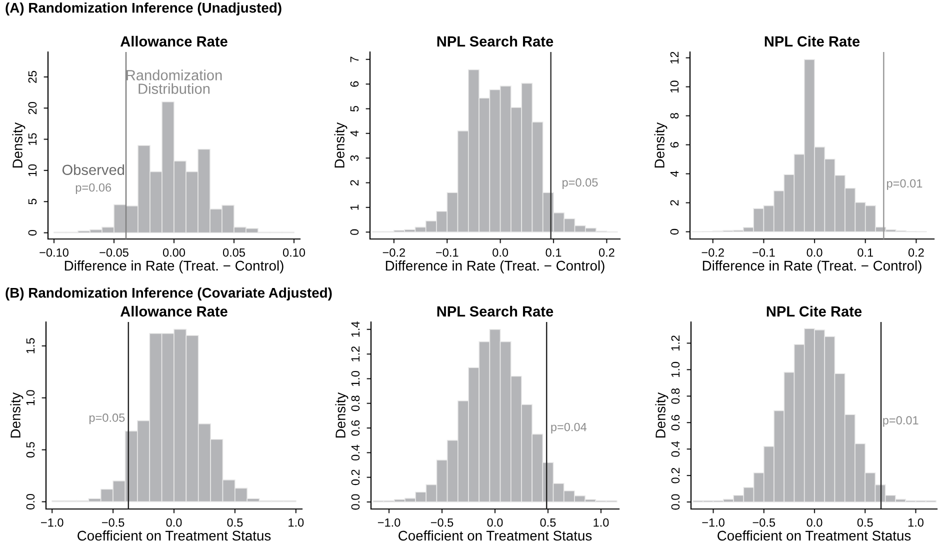 The image size is (939, 545). What do you see at coordinates (354, 59) in the screenshot?
I see `y-tick-label: 7` at bounding box center [354, 59].